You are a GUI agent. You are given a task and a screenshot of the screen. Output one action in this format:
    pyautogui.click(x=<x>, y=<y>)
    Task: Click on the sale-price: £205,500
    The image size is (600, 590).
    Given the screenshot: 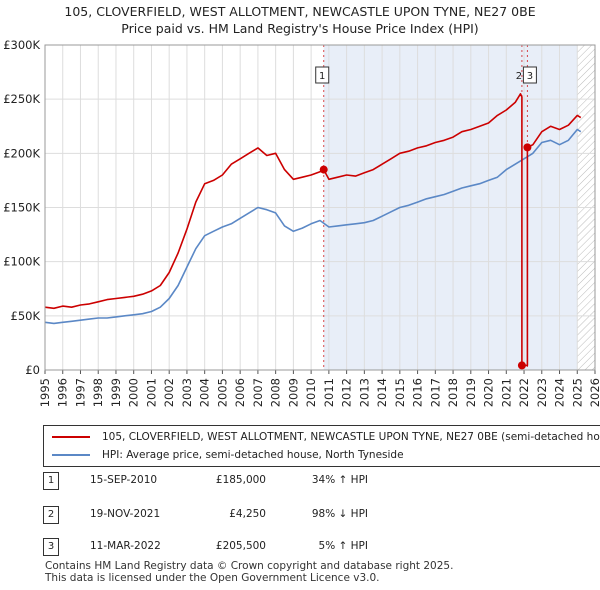 What is the action you would take?
    pyautogui.click(x=240, y=546)
    